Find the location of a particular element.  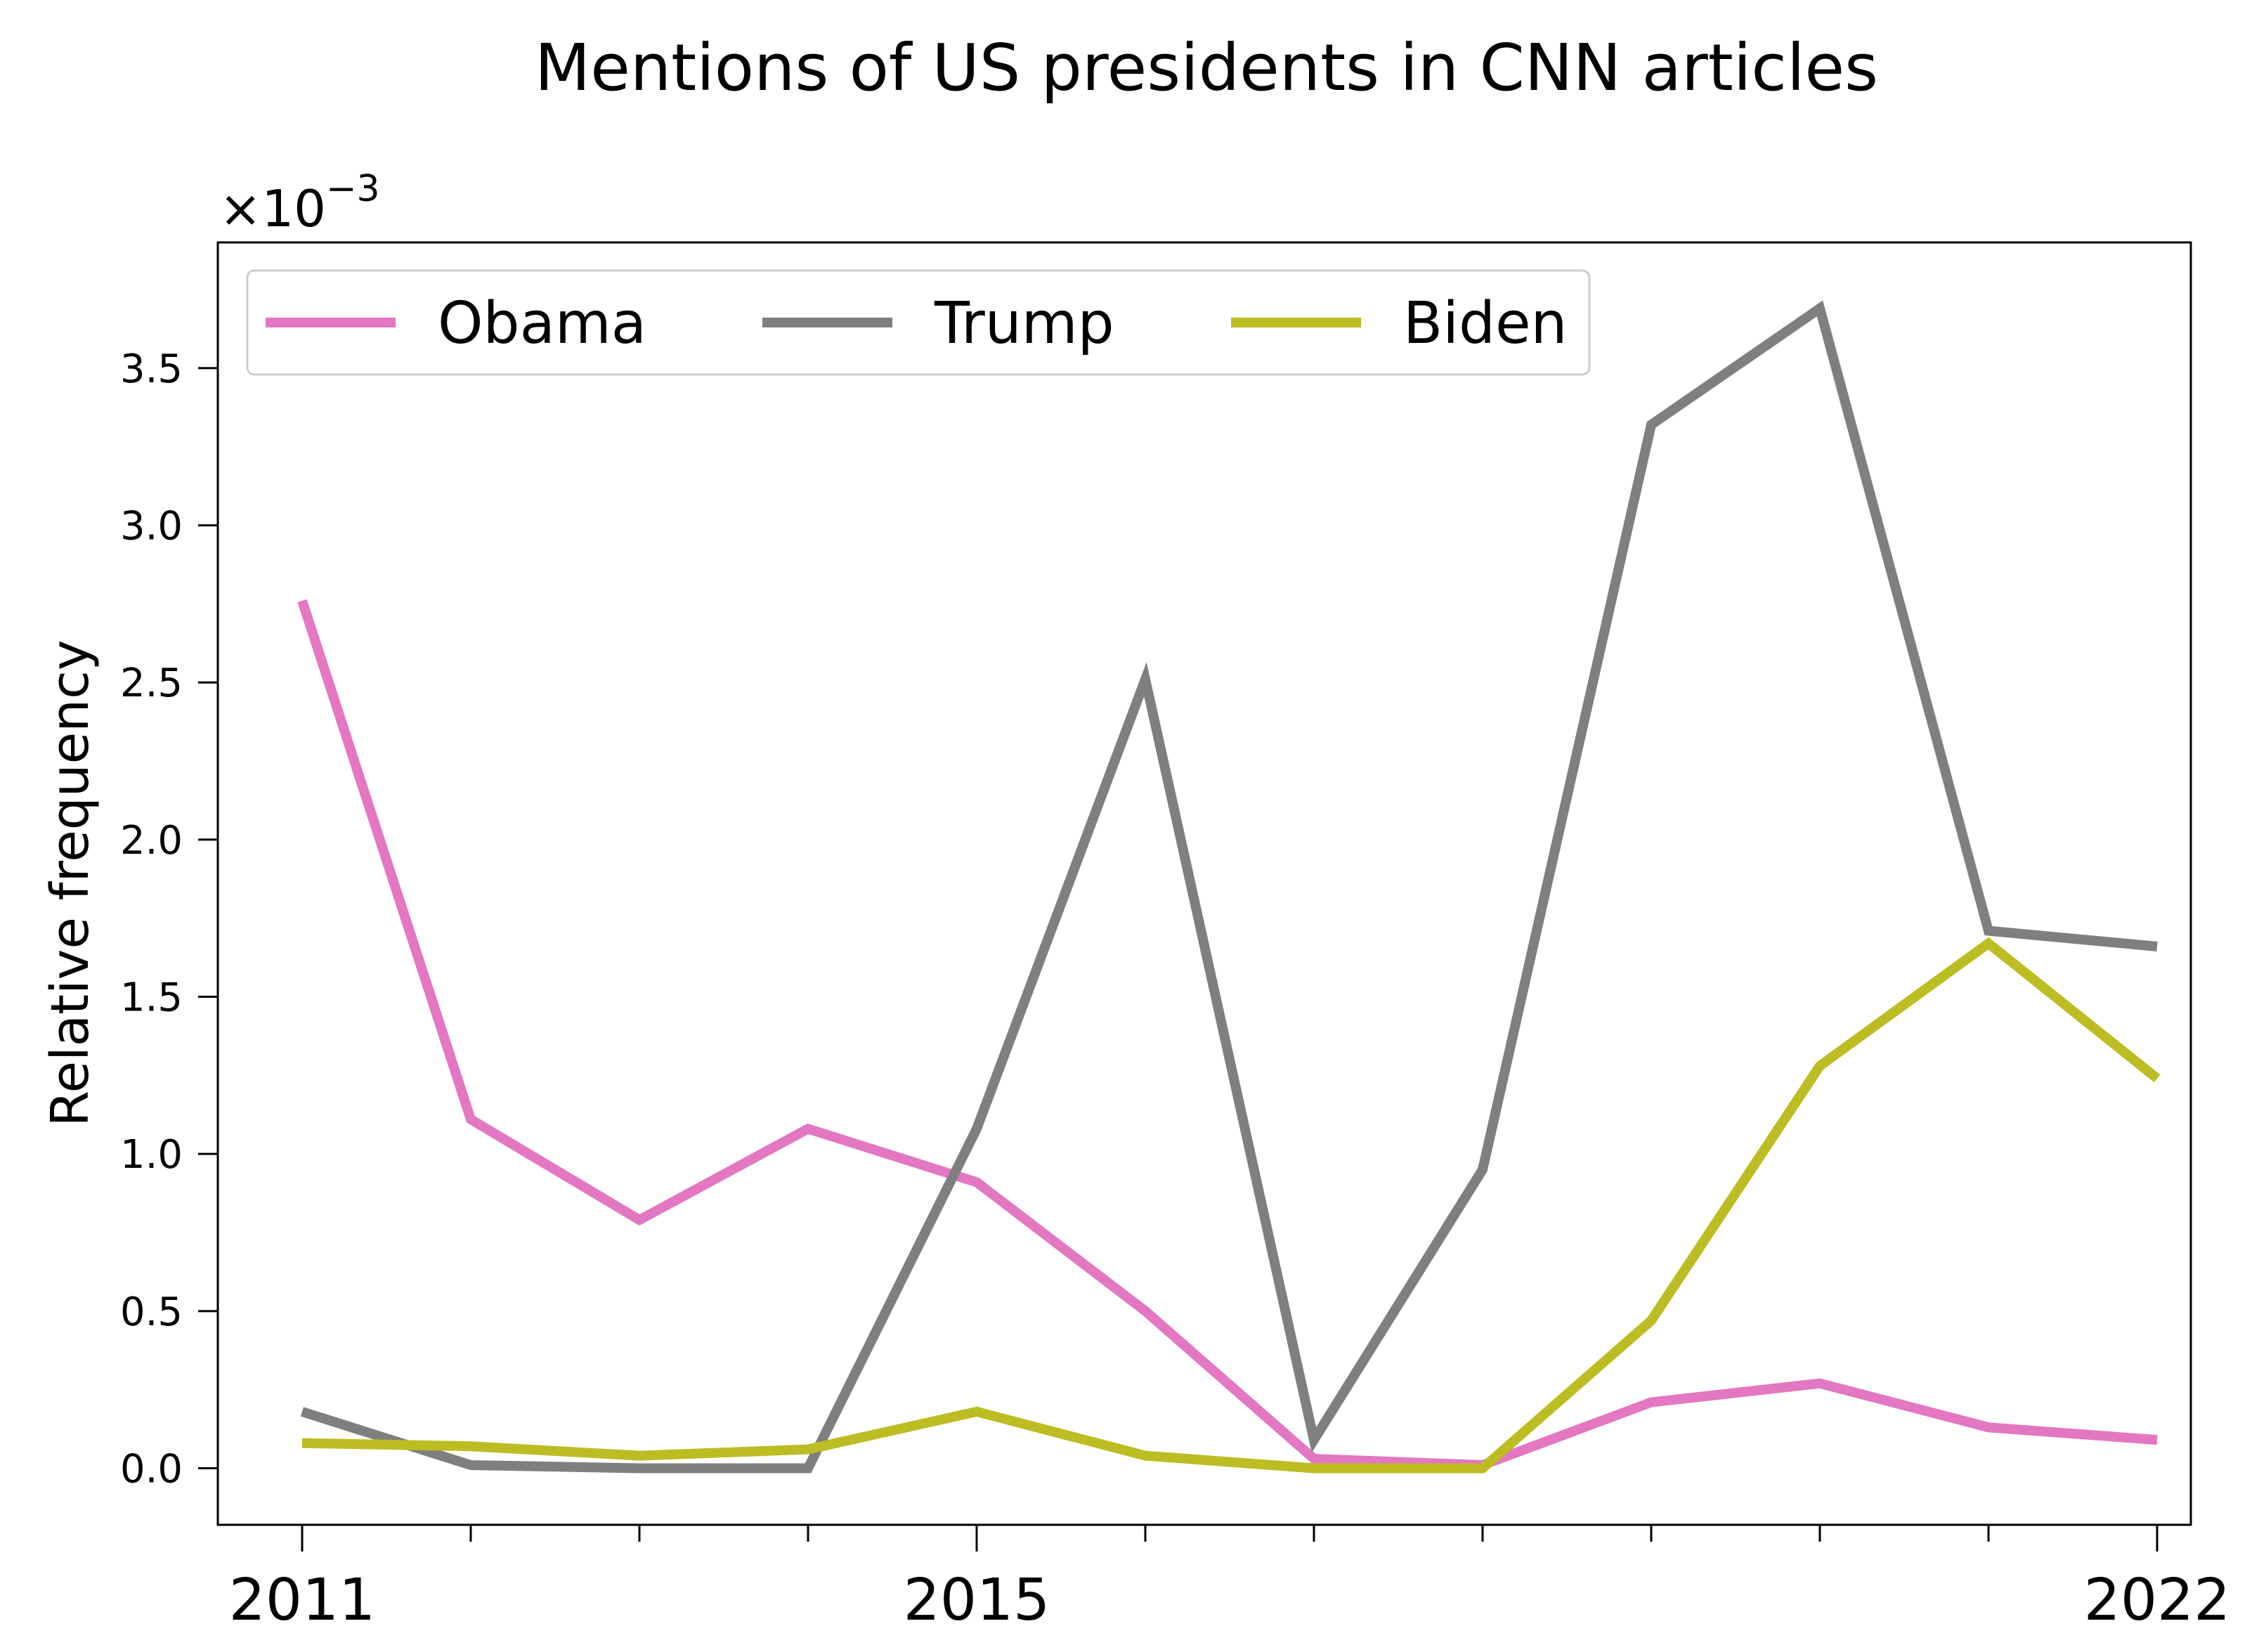

legend-label-obama: Obama is located at coordinates (542, 323).